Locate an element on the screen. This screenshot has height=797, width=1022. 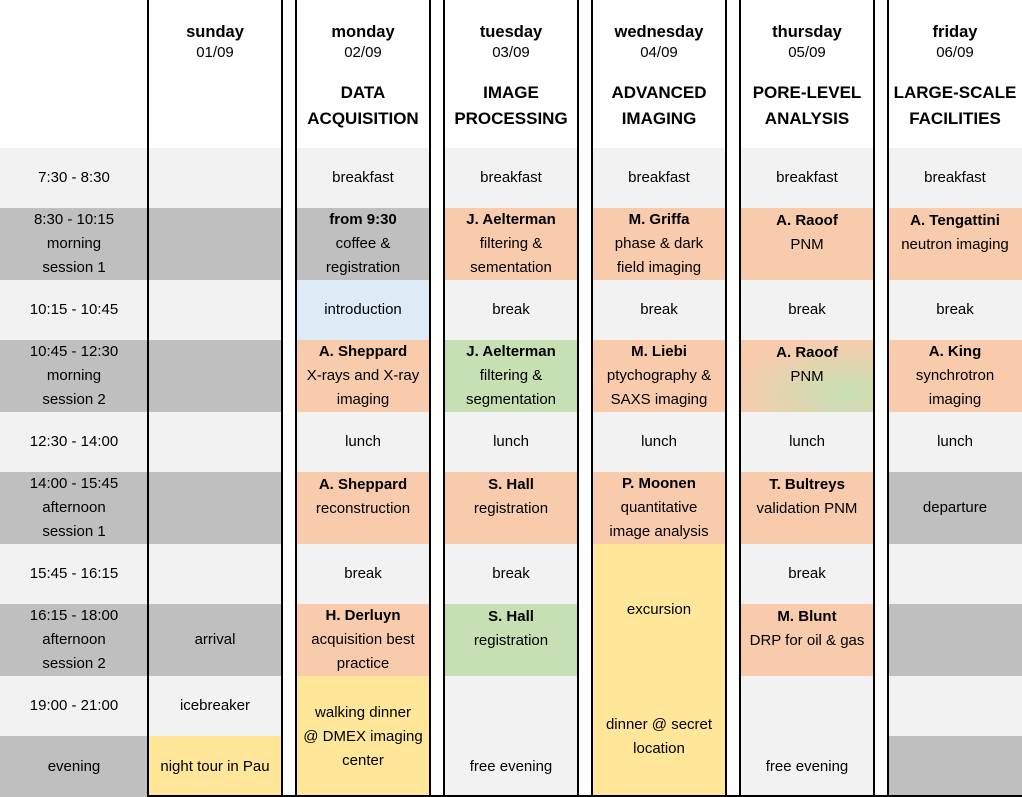
time-slot-label: 12:30 - 14:00 is located at coordinates (74, 441).